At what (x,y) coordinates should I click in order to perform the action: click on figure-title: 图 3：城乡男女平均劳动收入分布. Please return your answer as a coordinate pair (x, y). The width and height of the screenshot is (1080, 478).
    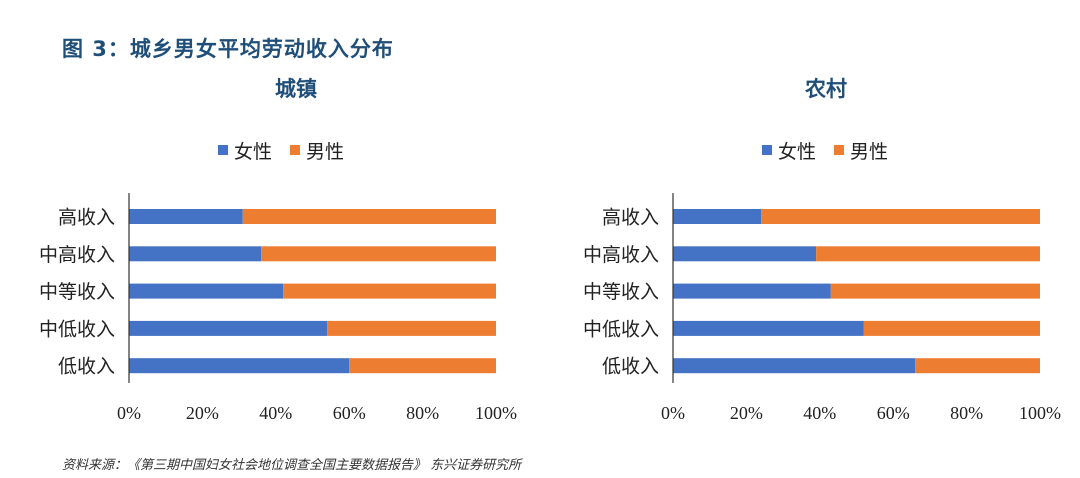
    Looking at the image, I should click on (228, 49).